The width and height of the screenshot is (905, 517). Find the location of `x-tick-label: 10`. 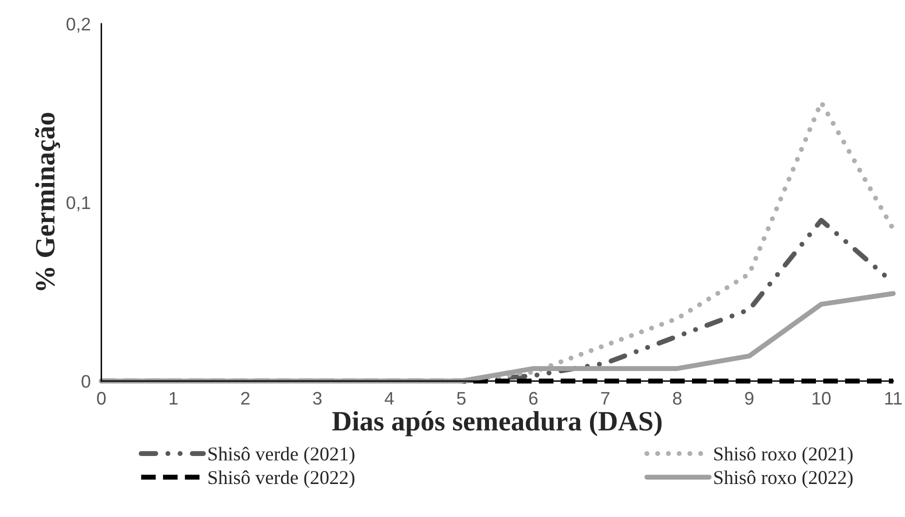

x-tick-label: 10 is located at coordinates (821, 398).